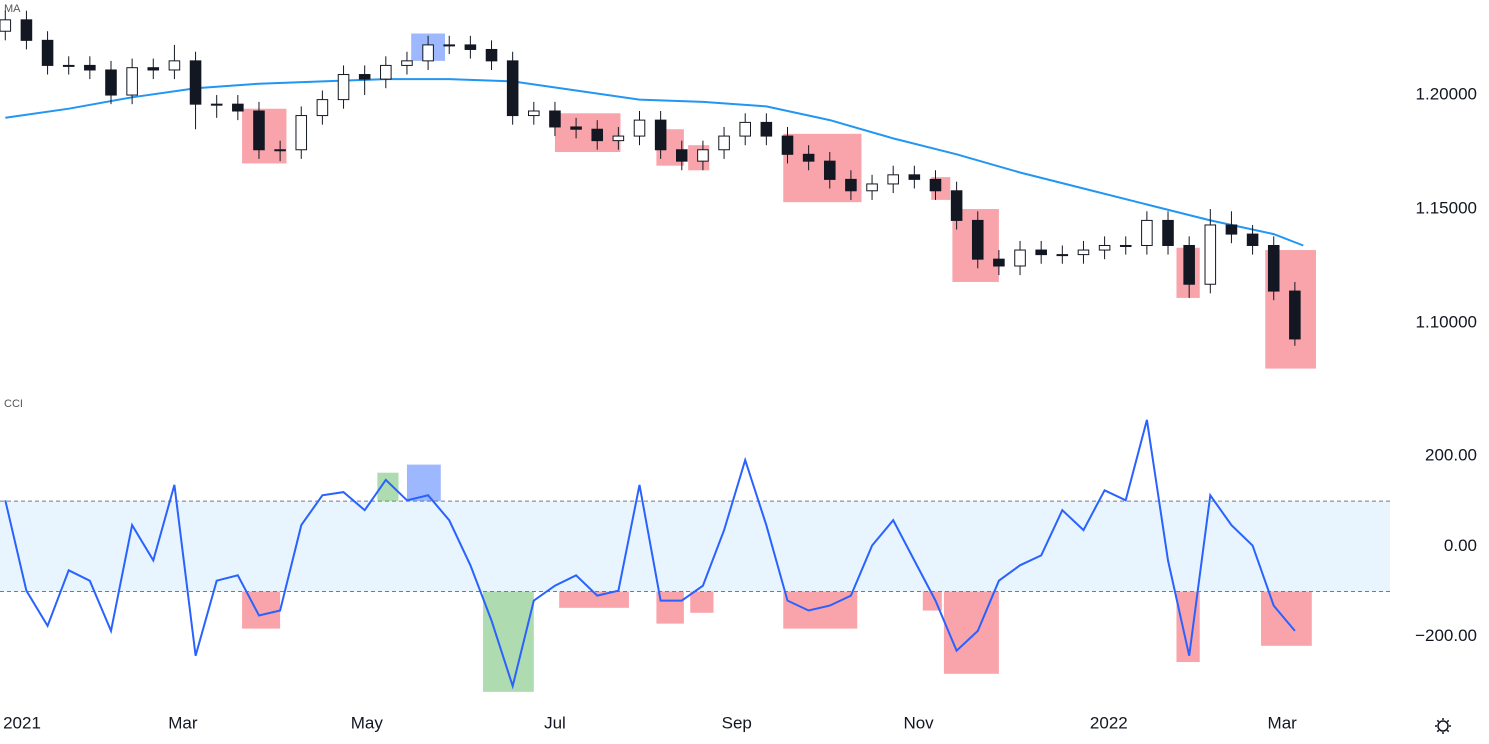  Describe the element at coordinates (22, 722) in the screenshot. I see `x-tick-label: 2021` at that location.